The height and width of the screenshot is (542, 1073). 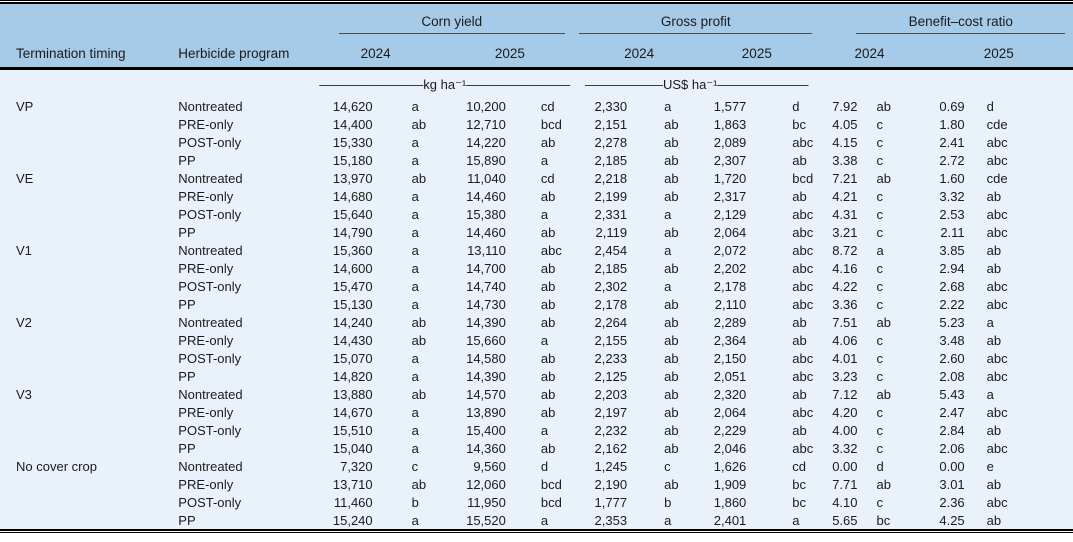 What do you see at coordinates (952, 268) in the screenshot?
I see `bcr-2025-value: 2.94` at bounding box center [952, 268].